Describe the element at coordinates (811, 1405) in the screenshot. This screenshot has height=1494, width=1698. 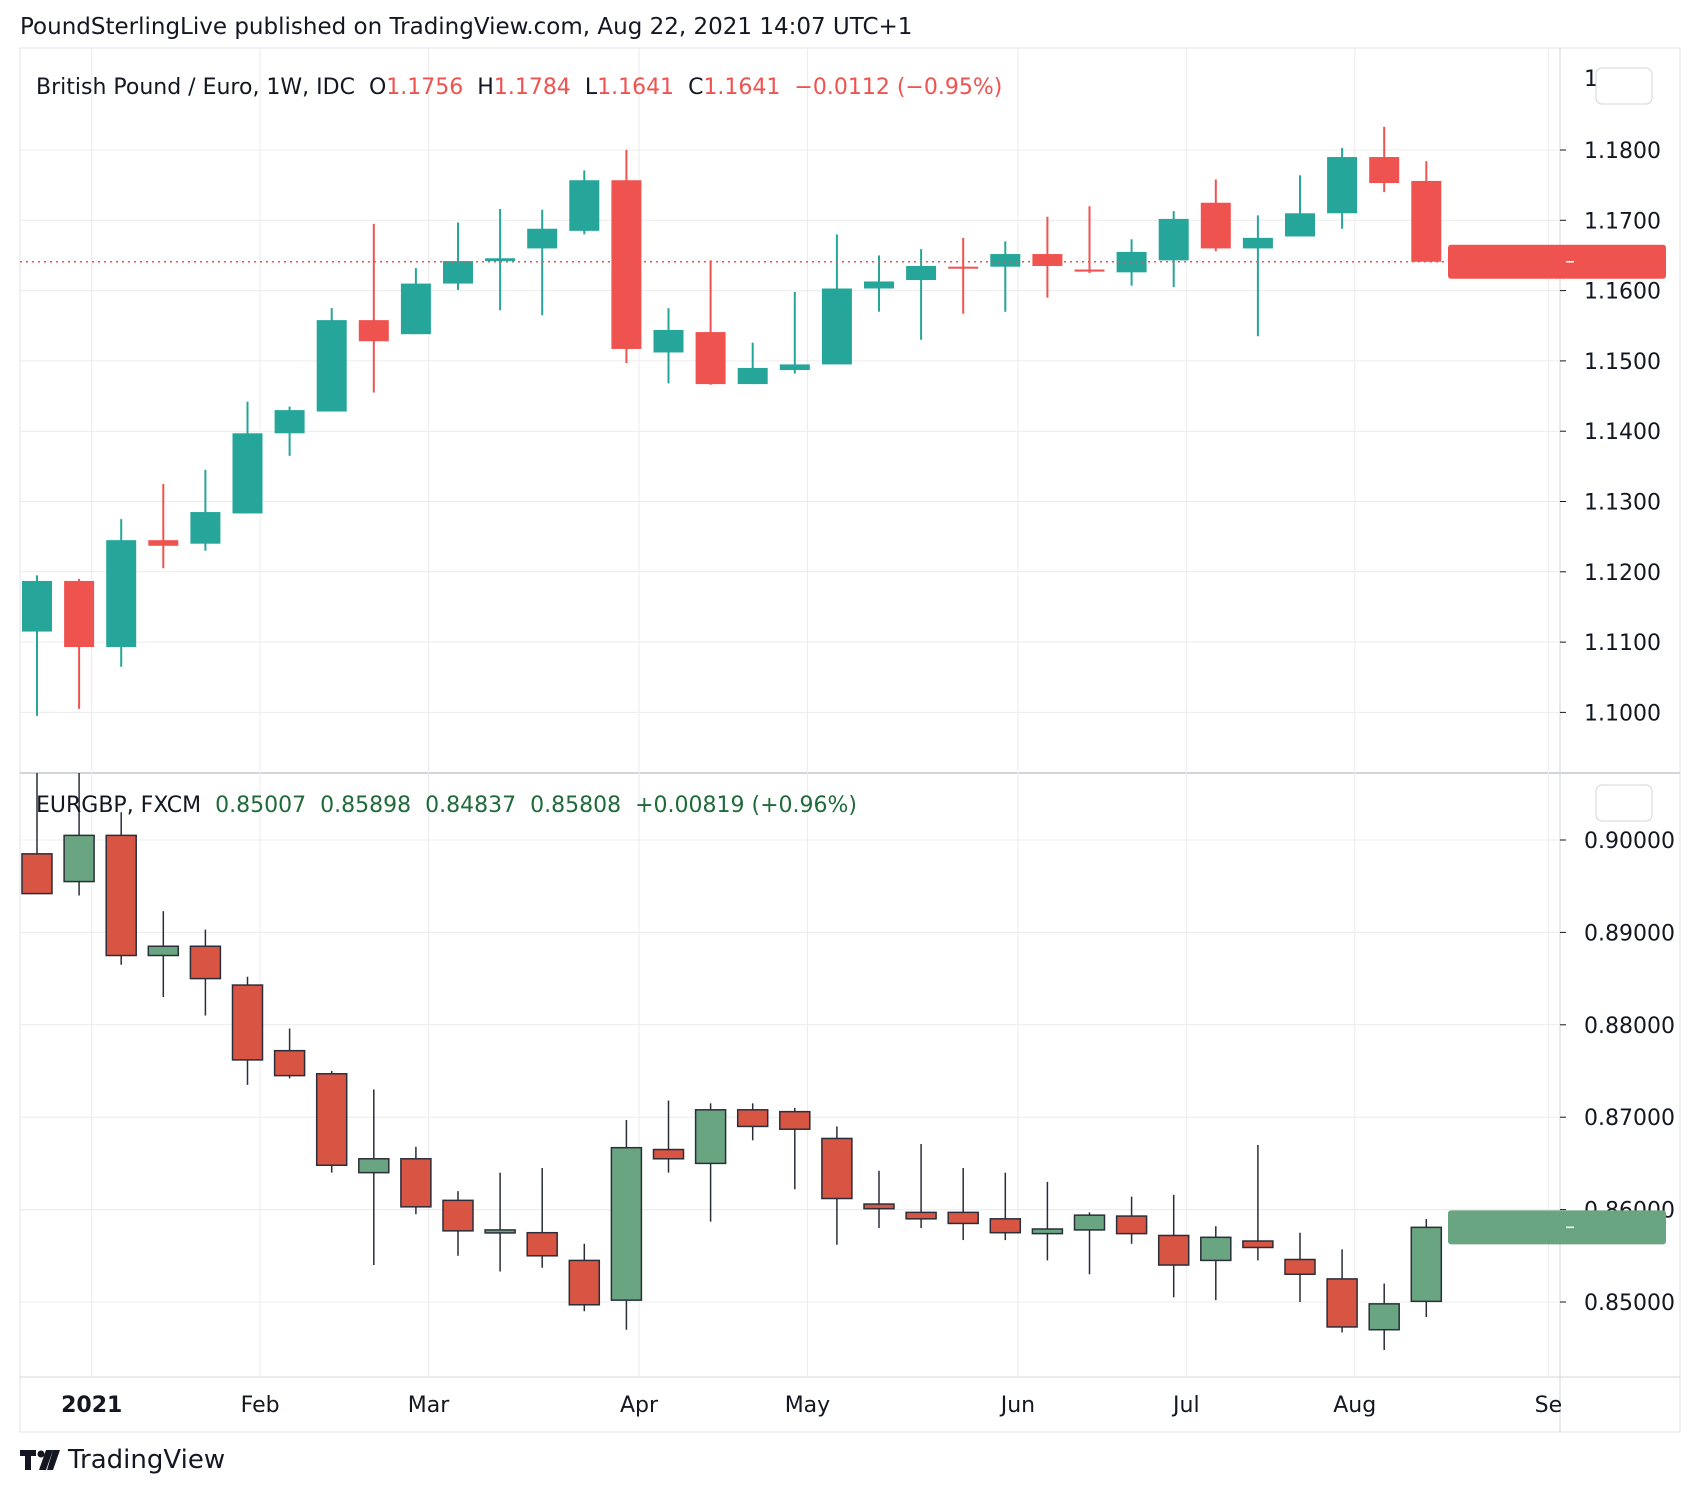
I see `time-axis: 2021 Feb Mar Apr May Jun Jul Aug Se` at that location.